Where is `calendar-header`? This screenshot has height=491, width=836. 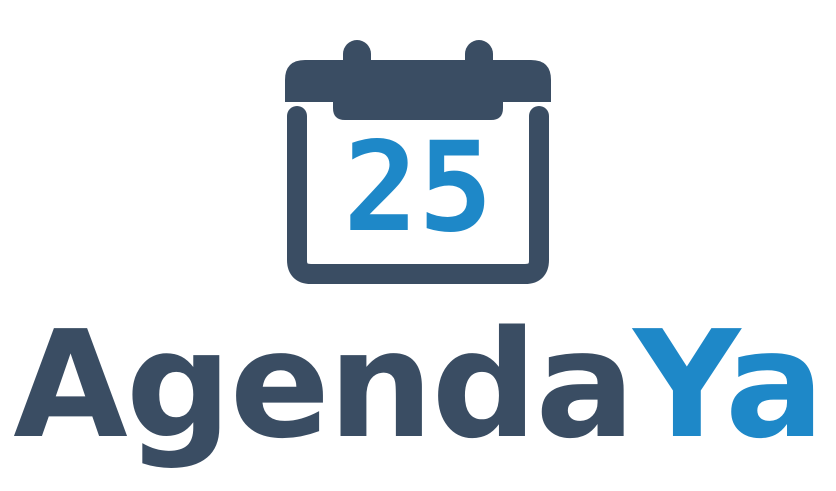 calendar-header is located at coordinates (418, 81).